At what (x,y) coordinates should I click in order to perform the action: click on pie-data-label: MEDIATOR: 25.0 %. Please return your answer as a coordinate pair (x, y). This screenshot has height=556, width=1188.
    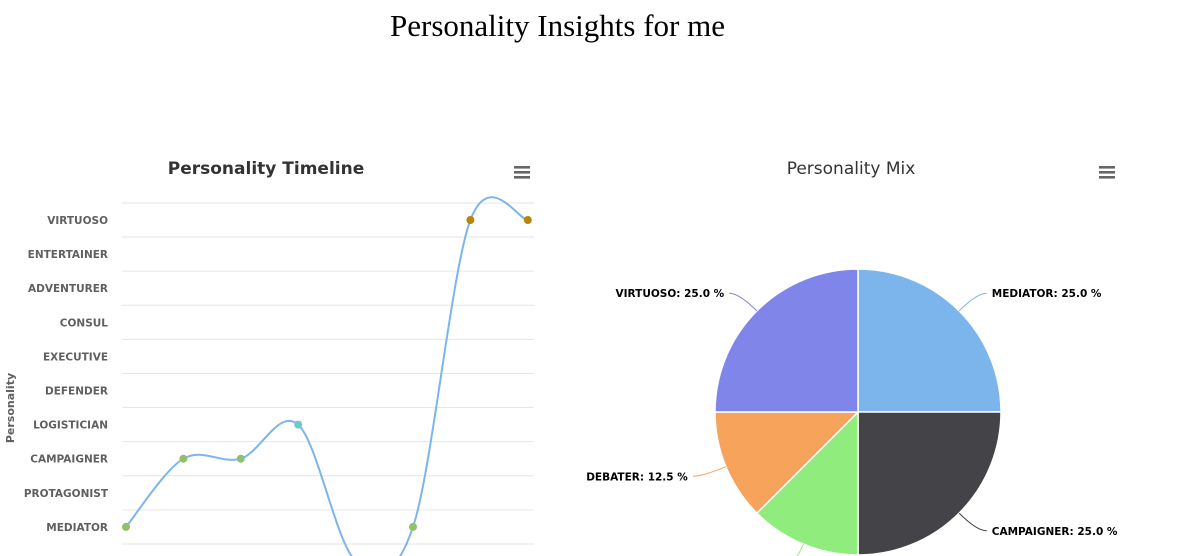
    Looking at the image, I should click on (1047, 294).